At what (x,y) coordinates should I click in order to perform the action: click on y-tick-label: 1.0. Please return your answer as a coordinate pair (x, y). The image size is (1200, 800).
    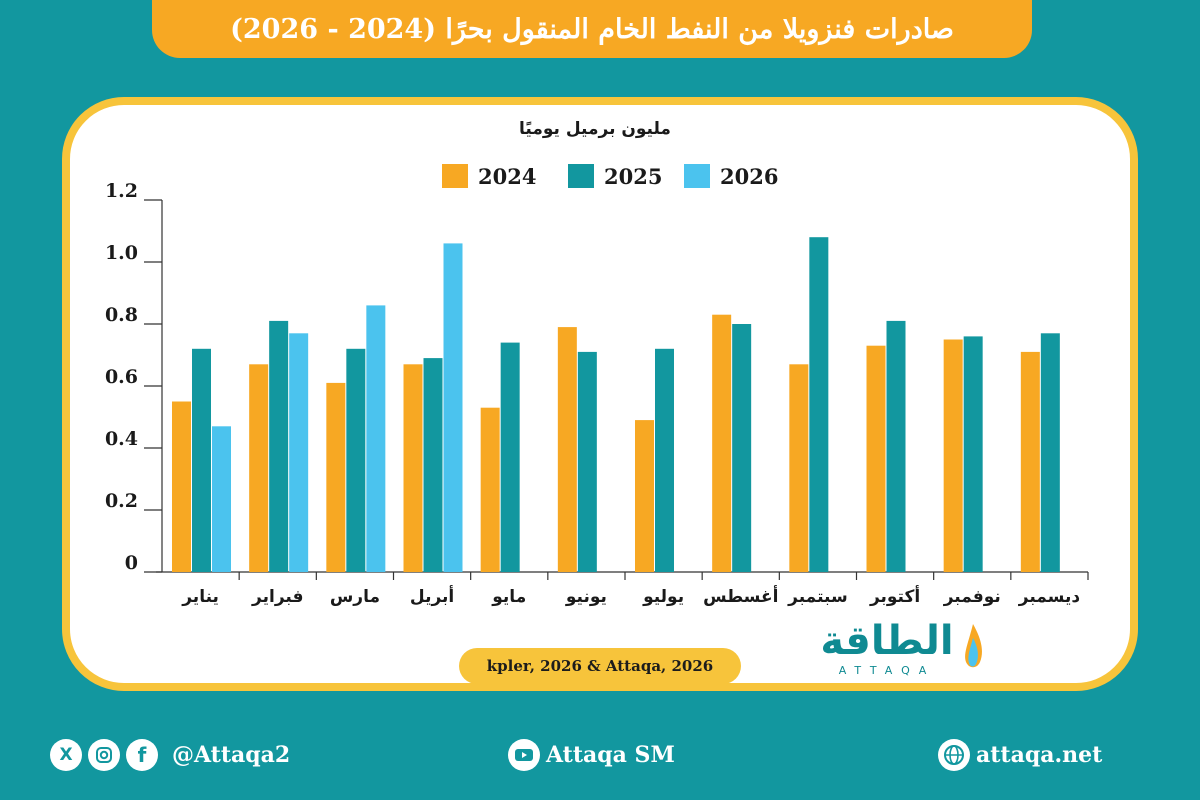
    Looking at the image, I should click on (121, 253).